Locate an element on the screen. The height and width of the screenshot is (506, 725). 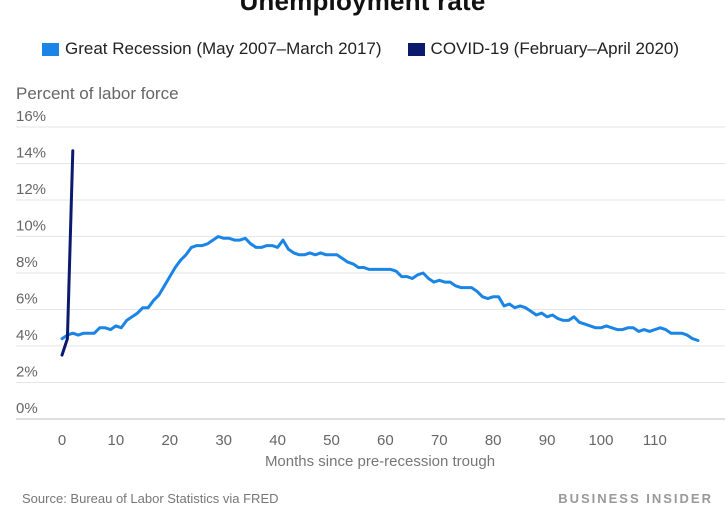
y-tick-labels: 0% 2% 4% 6% 8% 10% 12% 14% 16% is located at coordinates (31, 262).